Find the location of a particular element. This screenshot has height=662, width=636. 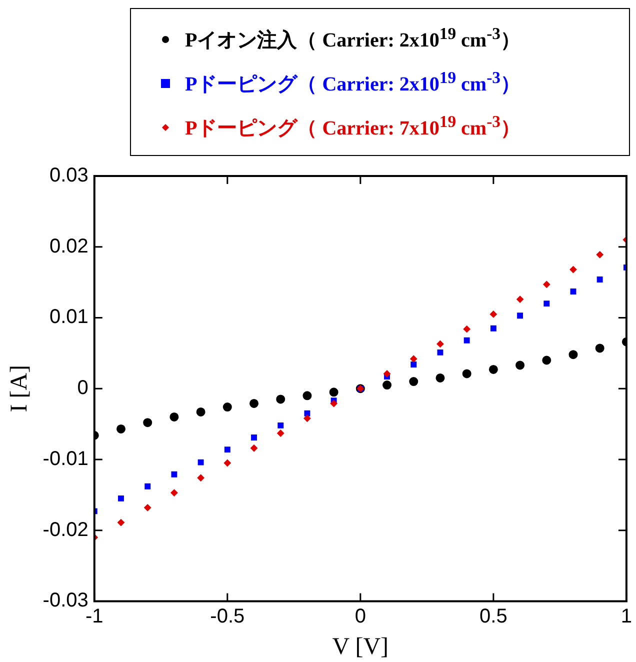

x-tick-label: 0.5 is located at coordinates (494, 617).